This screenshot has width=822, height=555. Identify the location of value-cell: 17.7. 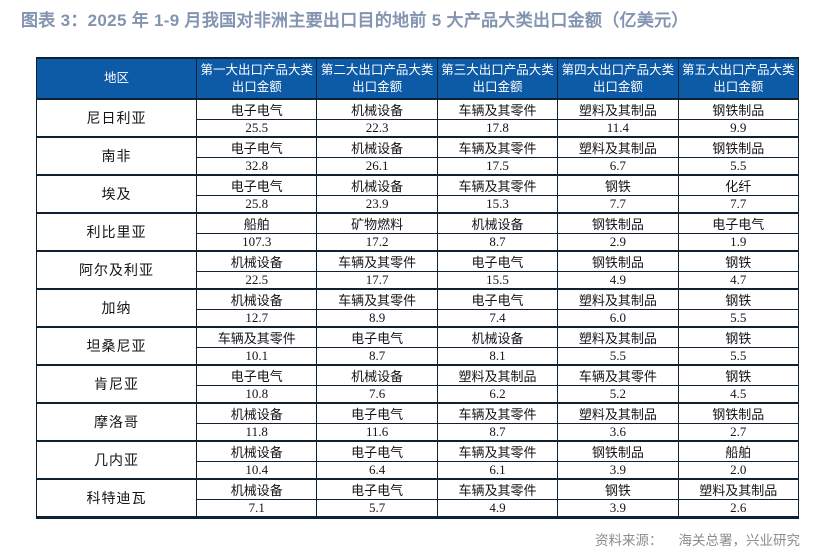
(377, 280).